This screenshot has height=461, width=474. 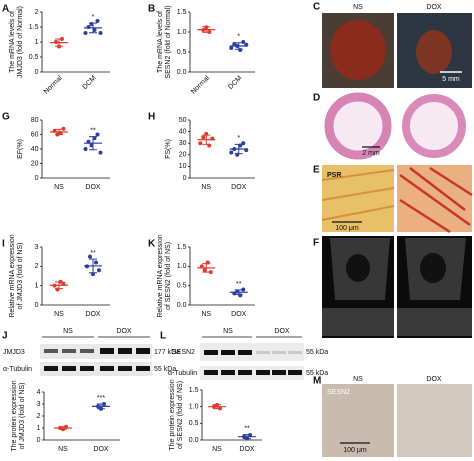 I want to click on row-label: α-Tubulin, so click(x=17, y=369).